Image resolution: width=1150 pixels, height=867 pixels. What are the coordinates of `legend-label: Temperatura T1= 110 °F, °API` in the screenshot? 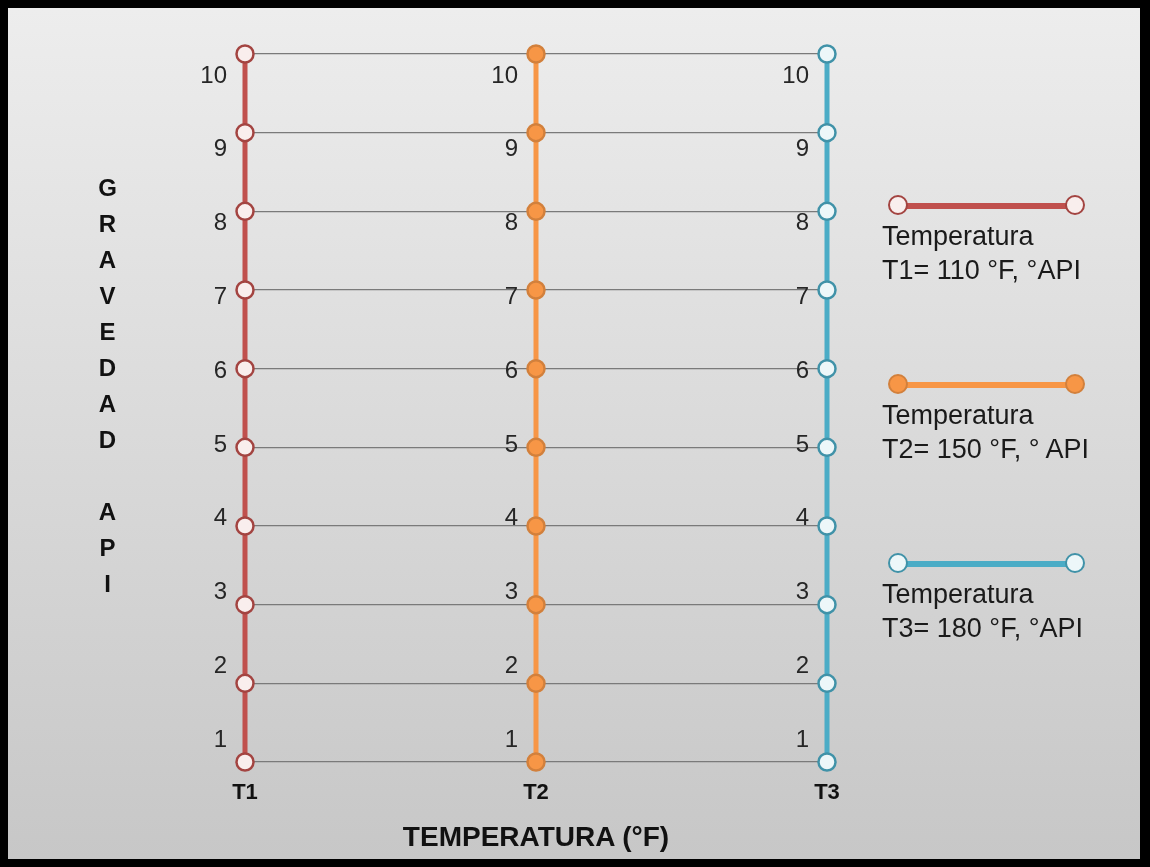 It's located at (982, 253).